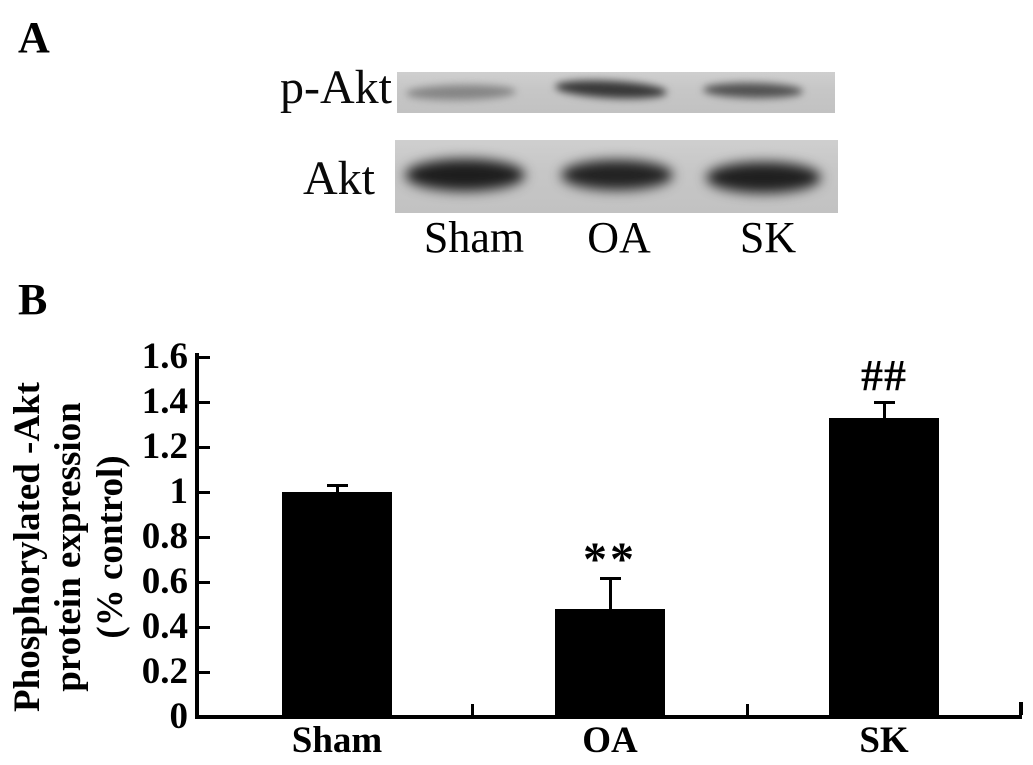  I want to click on significance-oa: **, so click(610, 559).